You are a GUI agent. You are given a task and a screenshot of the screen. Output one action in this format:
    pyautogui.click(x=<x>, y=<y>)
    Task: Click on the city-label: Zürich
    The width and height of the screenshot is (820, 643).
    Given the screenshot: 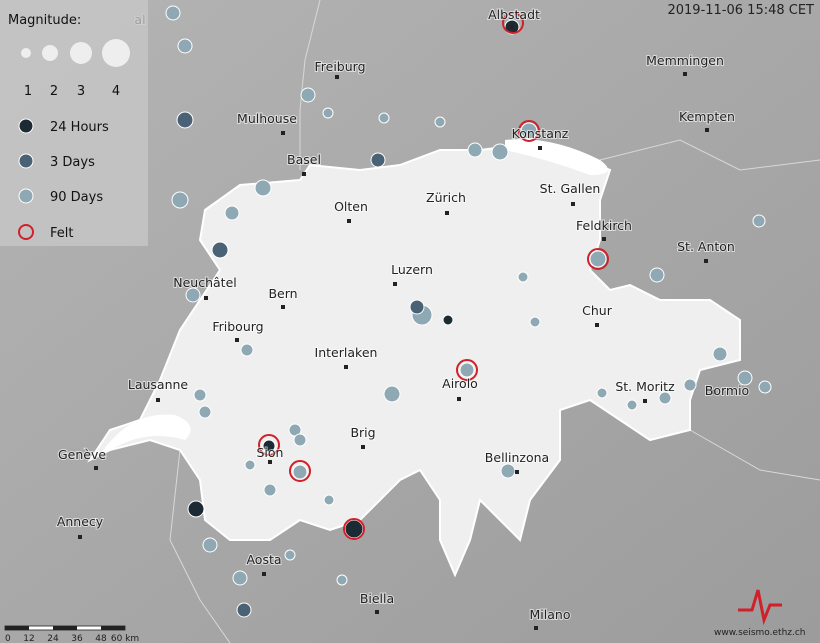 What is the action you would take?
    pyautogui.click(x=446, y=197)
    